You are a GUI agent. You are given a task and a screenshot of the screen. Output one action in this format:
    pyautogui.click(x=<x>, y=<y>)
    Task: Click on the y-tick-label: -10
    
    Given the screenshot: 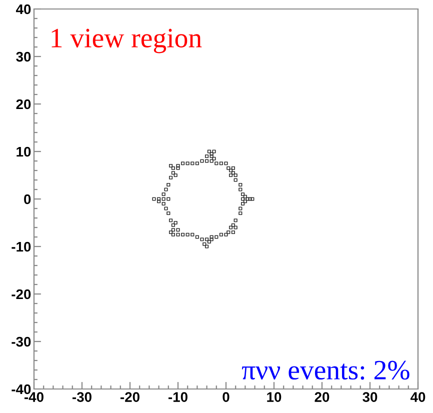 What is the action you would take?
    pyautogui.click(x=21, y=247)
    